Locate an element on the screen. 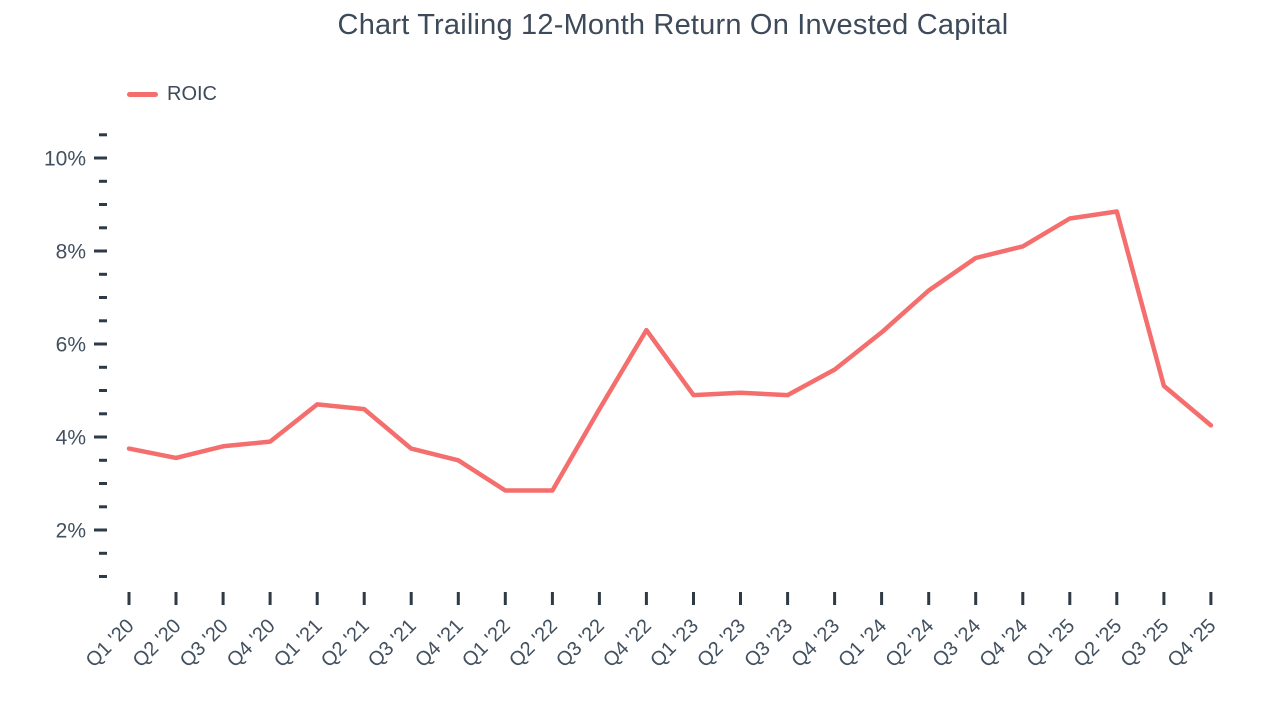 The image size is (1280, 720). x-axis-tick-label: Q4 '24 is located at coordinates (1004, 643).